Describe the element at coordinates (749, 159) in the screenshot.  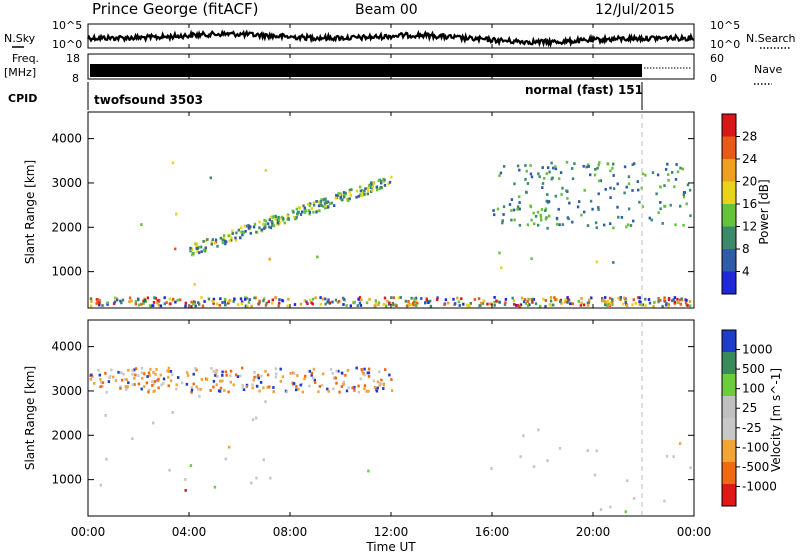
I see `colorbar-tick-label: 24` at that location.